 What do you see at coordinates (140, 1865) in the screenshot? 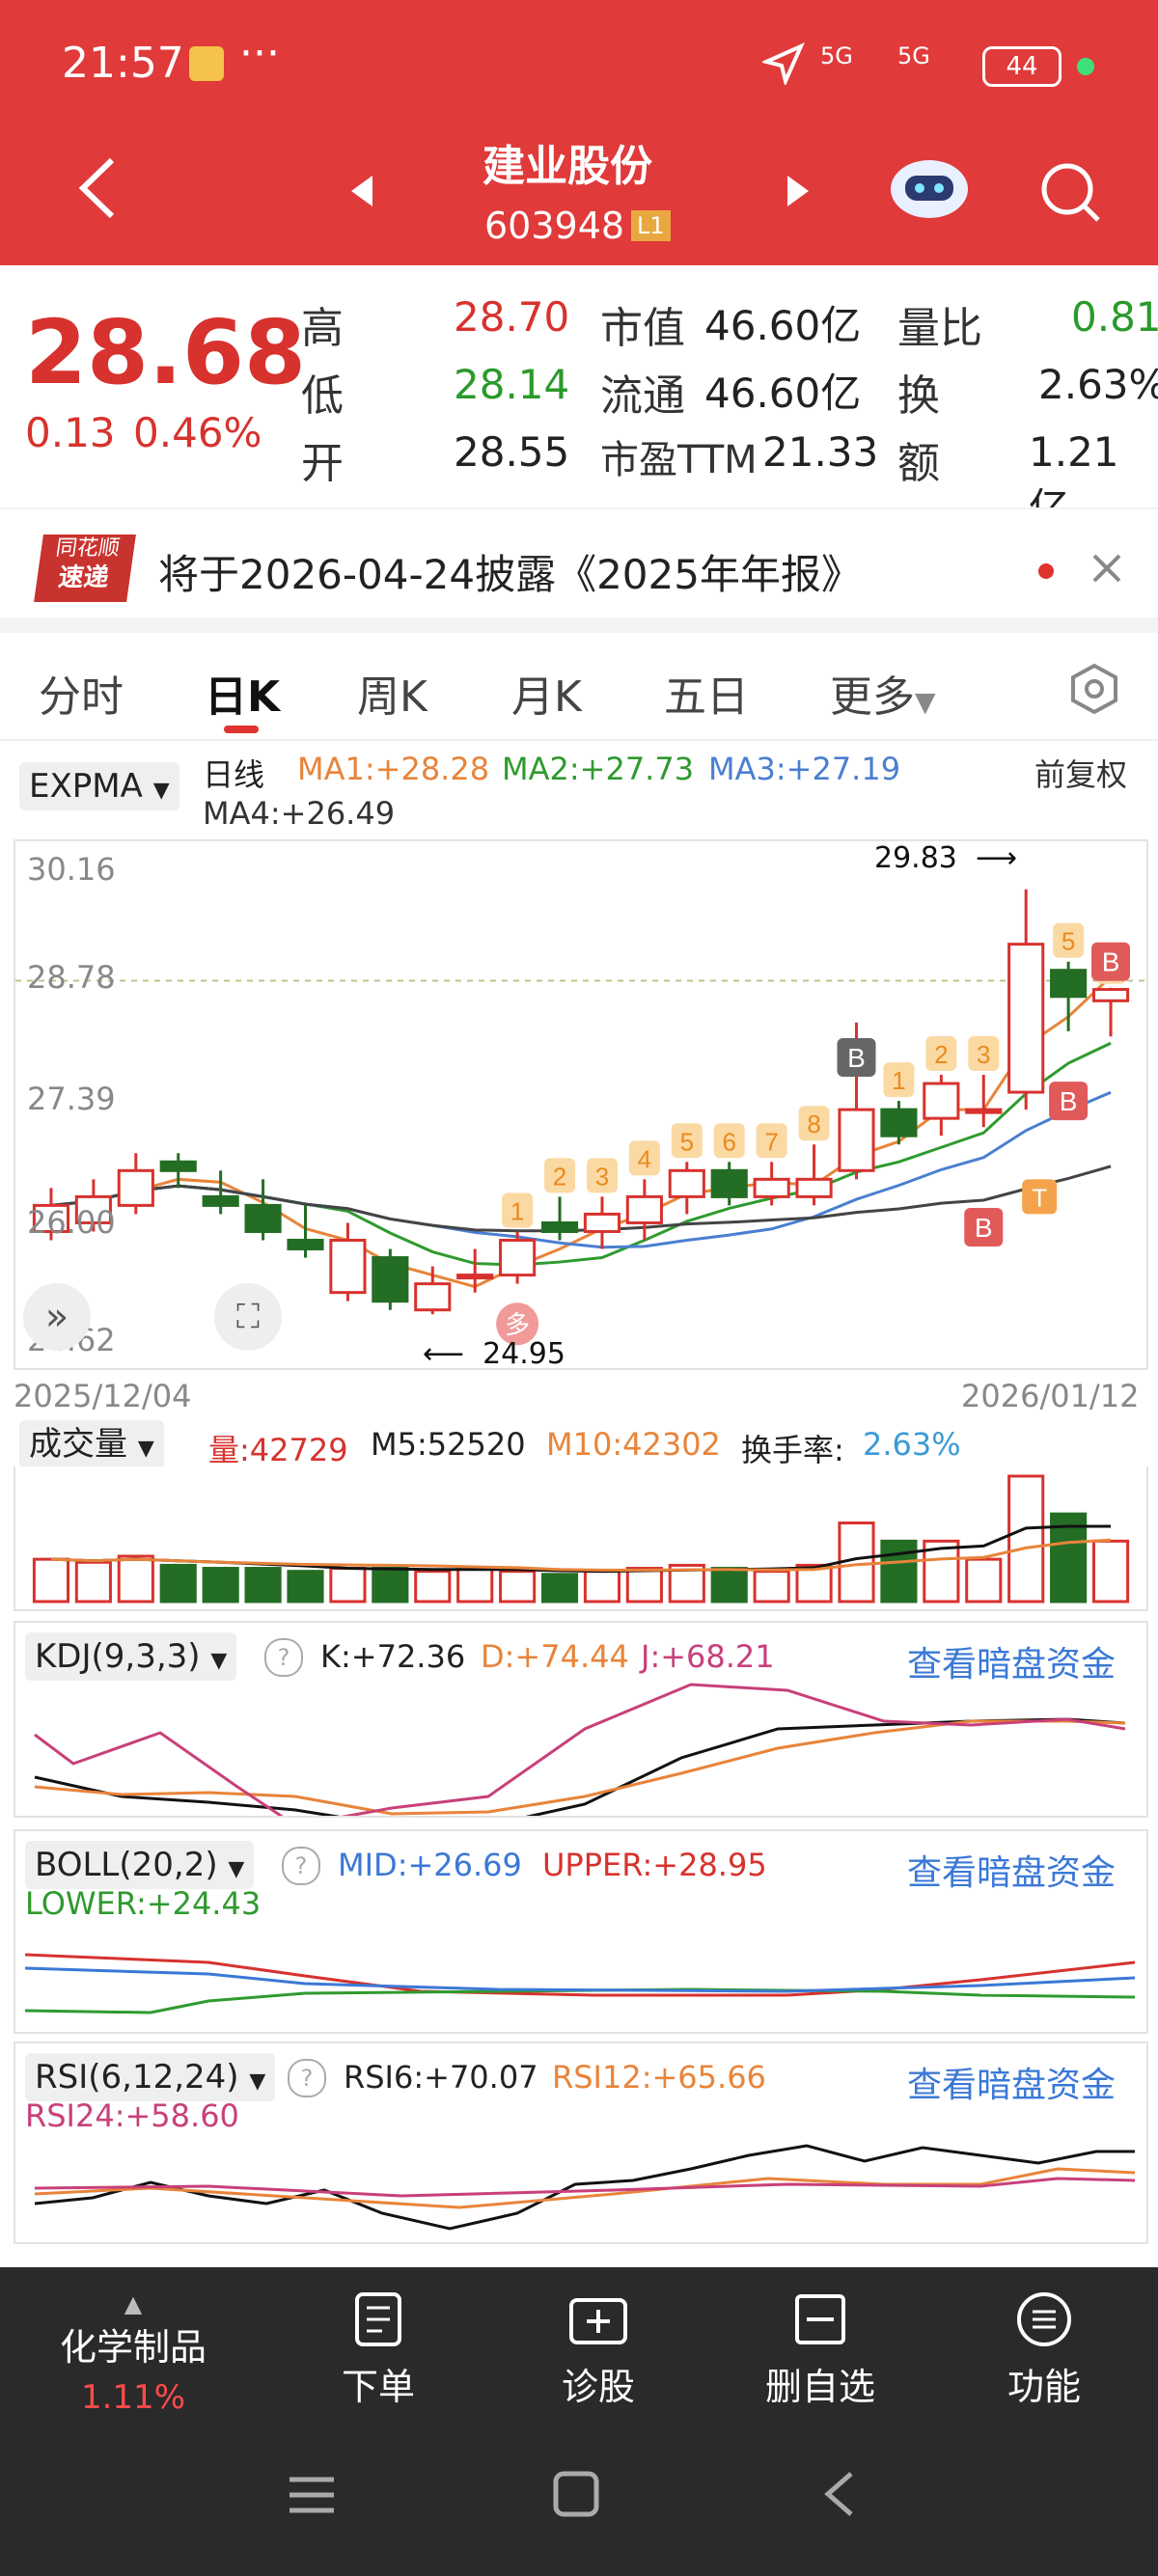
I see `boll-select: BOLL(20,2) ▼` at bounding box center [140, 1865].